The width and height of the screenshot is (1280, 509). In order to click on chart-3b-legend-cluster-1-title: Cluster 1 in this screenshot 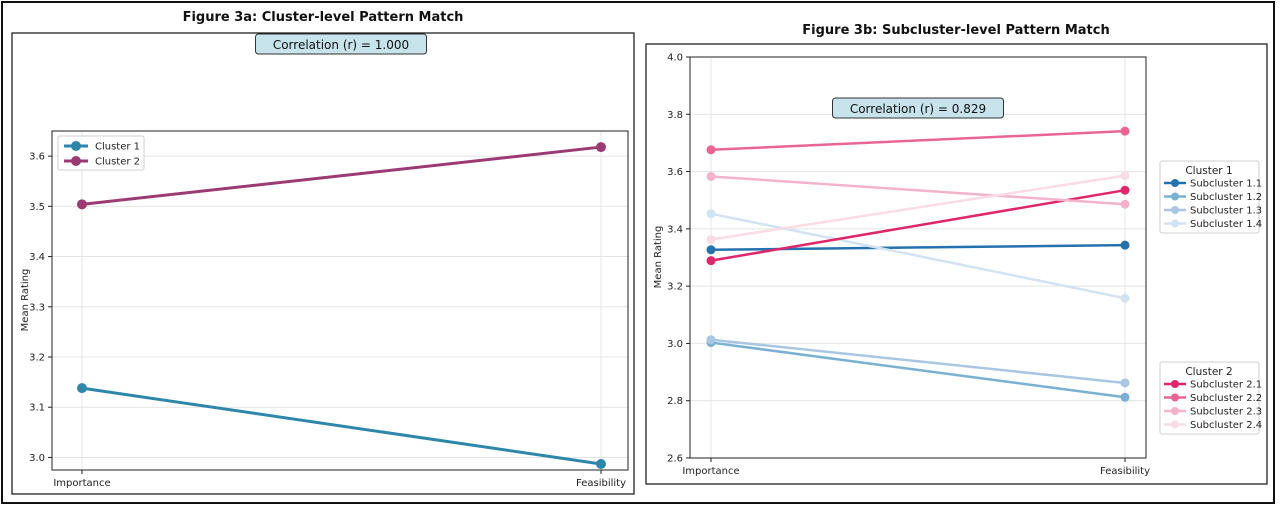, I will do `click(1208, 171)`.